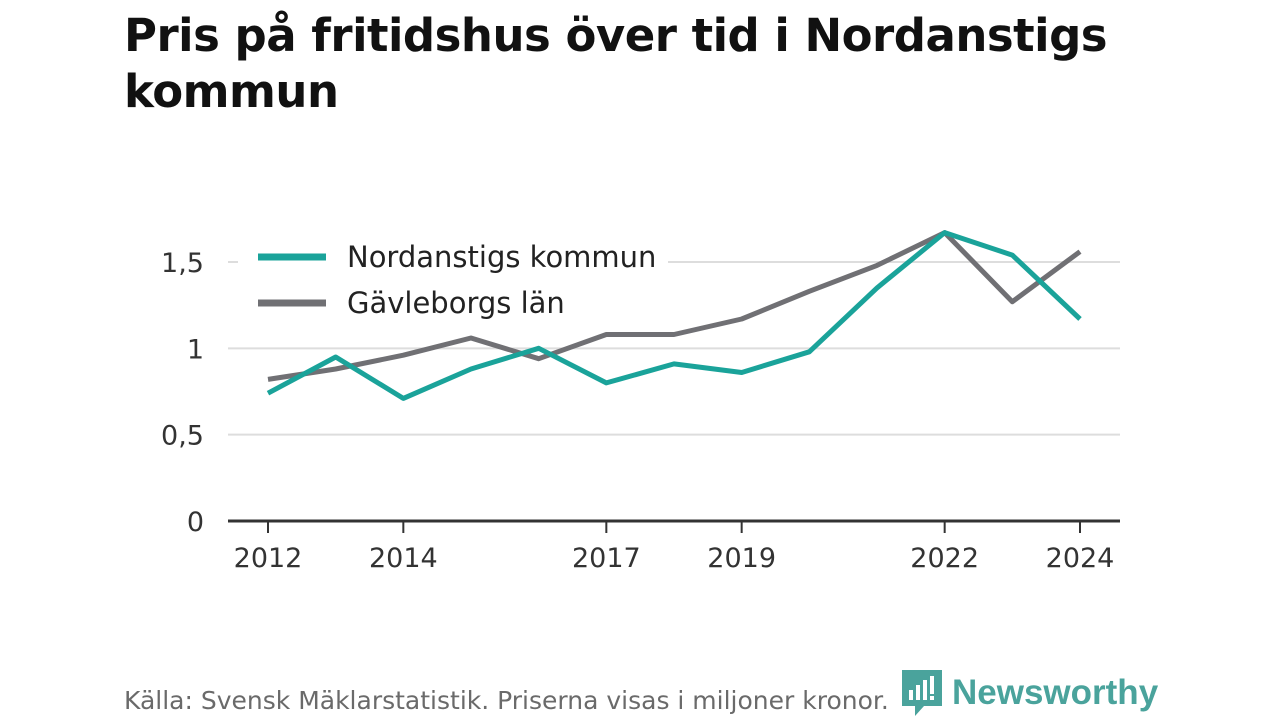 The height and width of the screenshot is (720, 1280). What do you see at coordinates (922, 693) in the screenshot?
I see `newsworthy-logo-icon` at bounding box center [922, 693].